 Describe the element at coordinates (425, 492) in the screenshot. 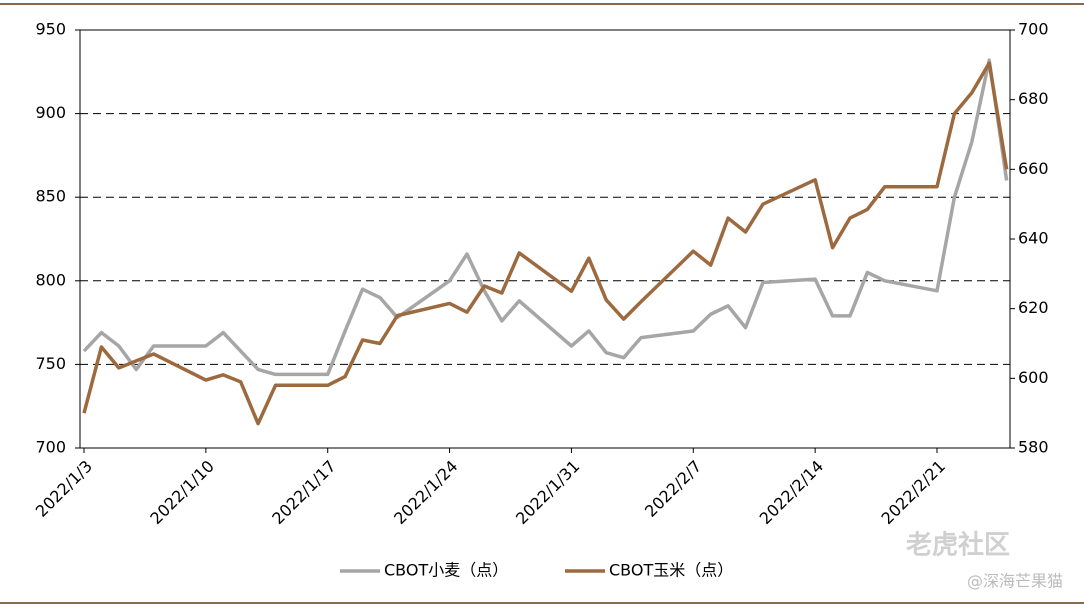

I see `x-tick-label: 2022/1/24` at that location.